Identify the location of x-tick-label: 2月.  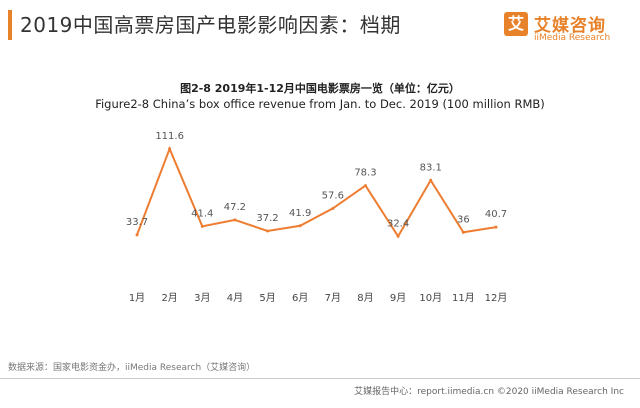
(169, 298).